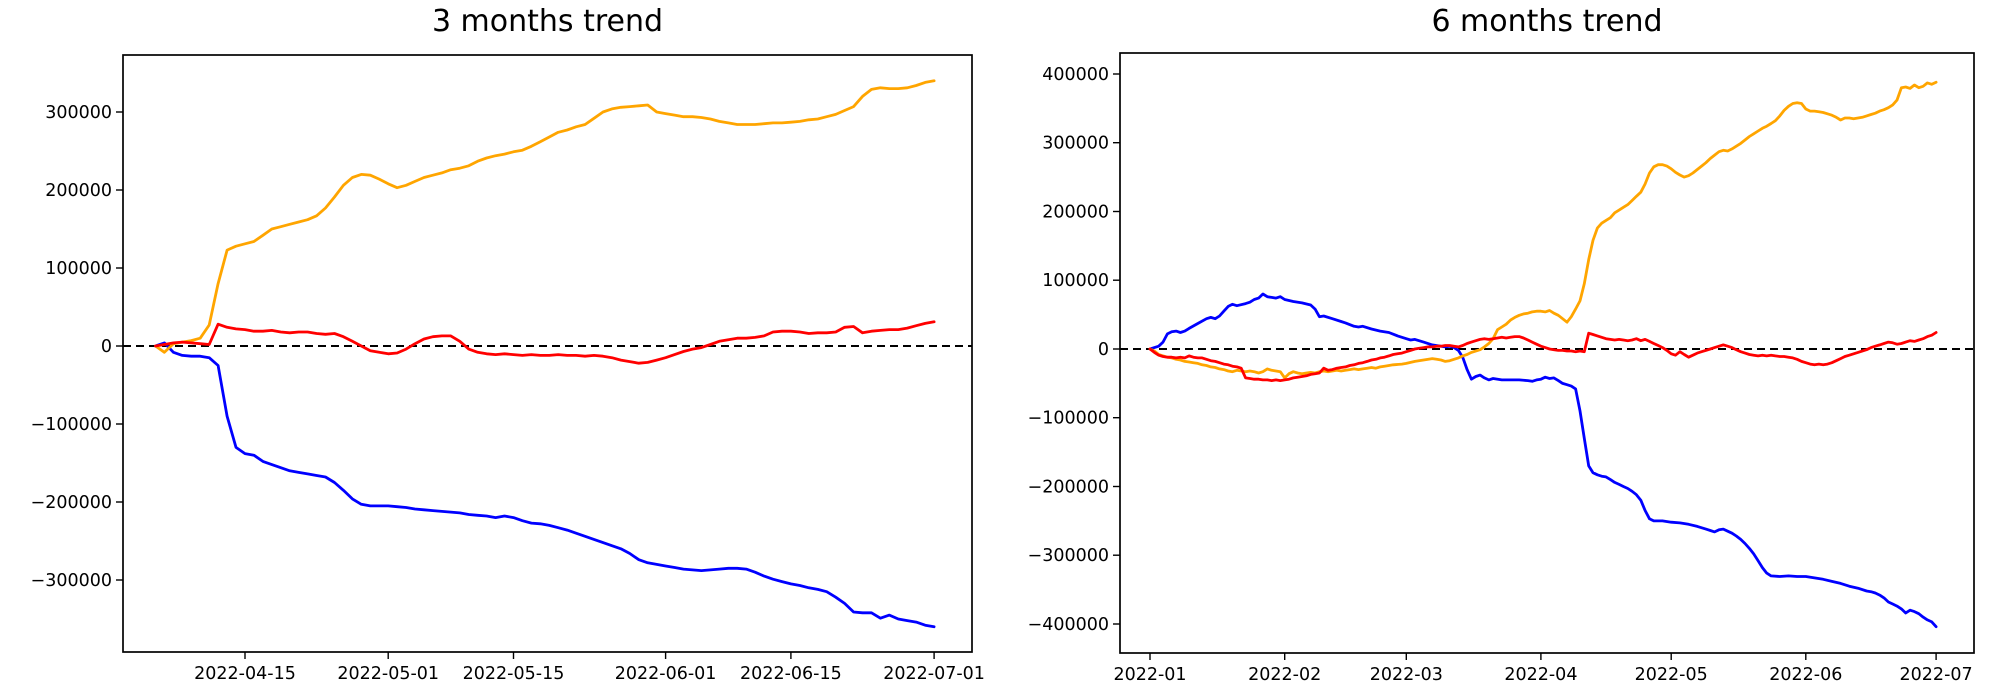 This screenshot has width=2000, height=700. I want to click on svg-text: 2022-04, so click(1540, 675).